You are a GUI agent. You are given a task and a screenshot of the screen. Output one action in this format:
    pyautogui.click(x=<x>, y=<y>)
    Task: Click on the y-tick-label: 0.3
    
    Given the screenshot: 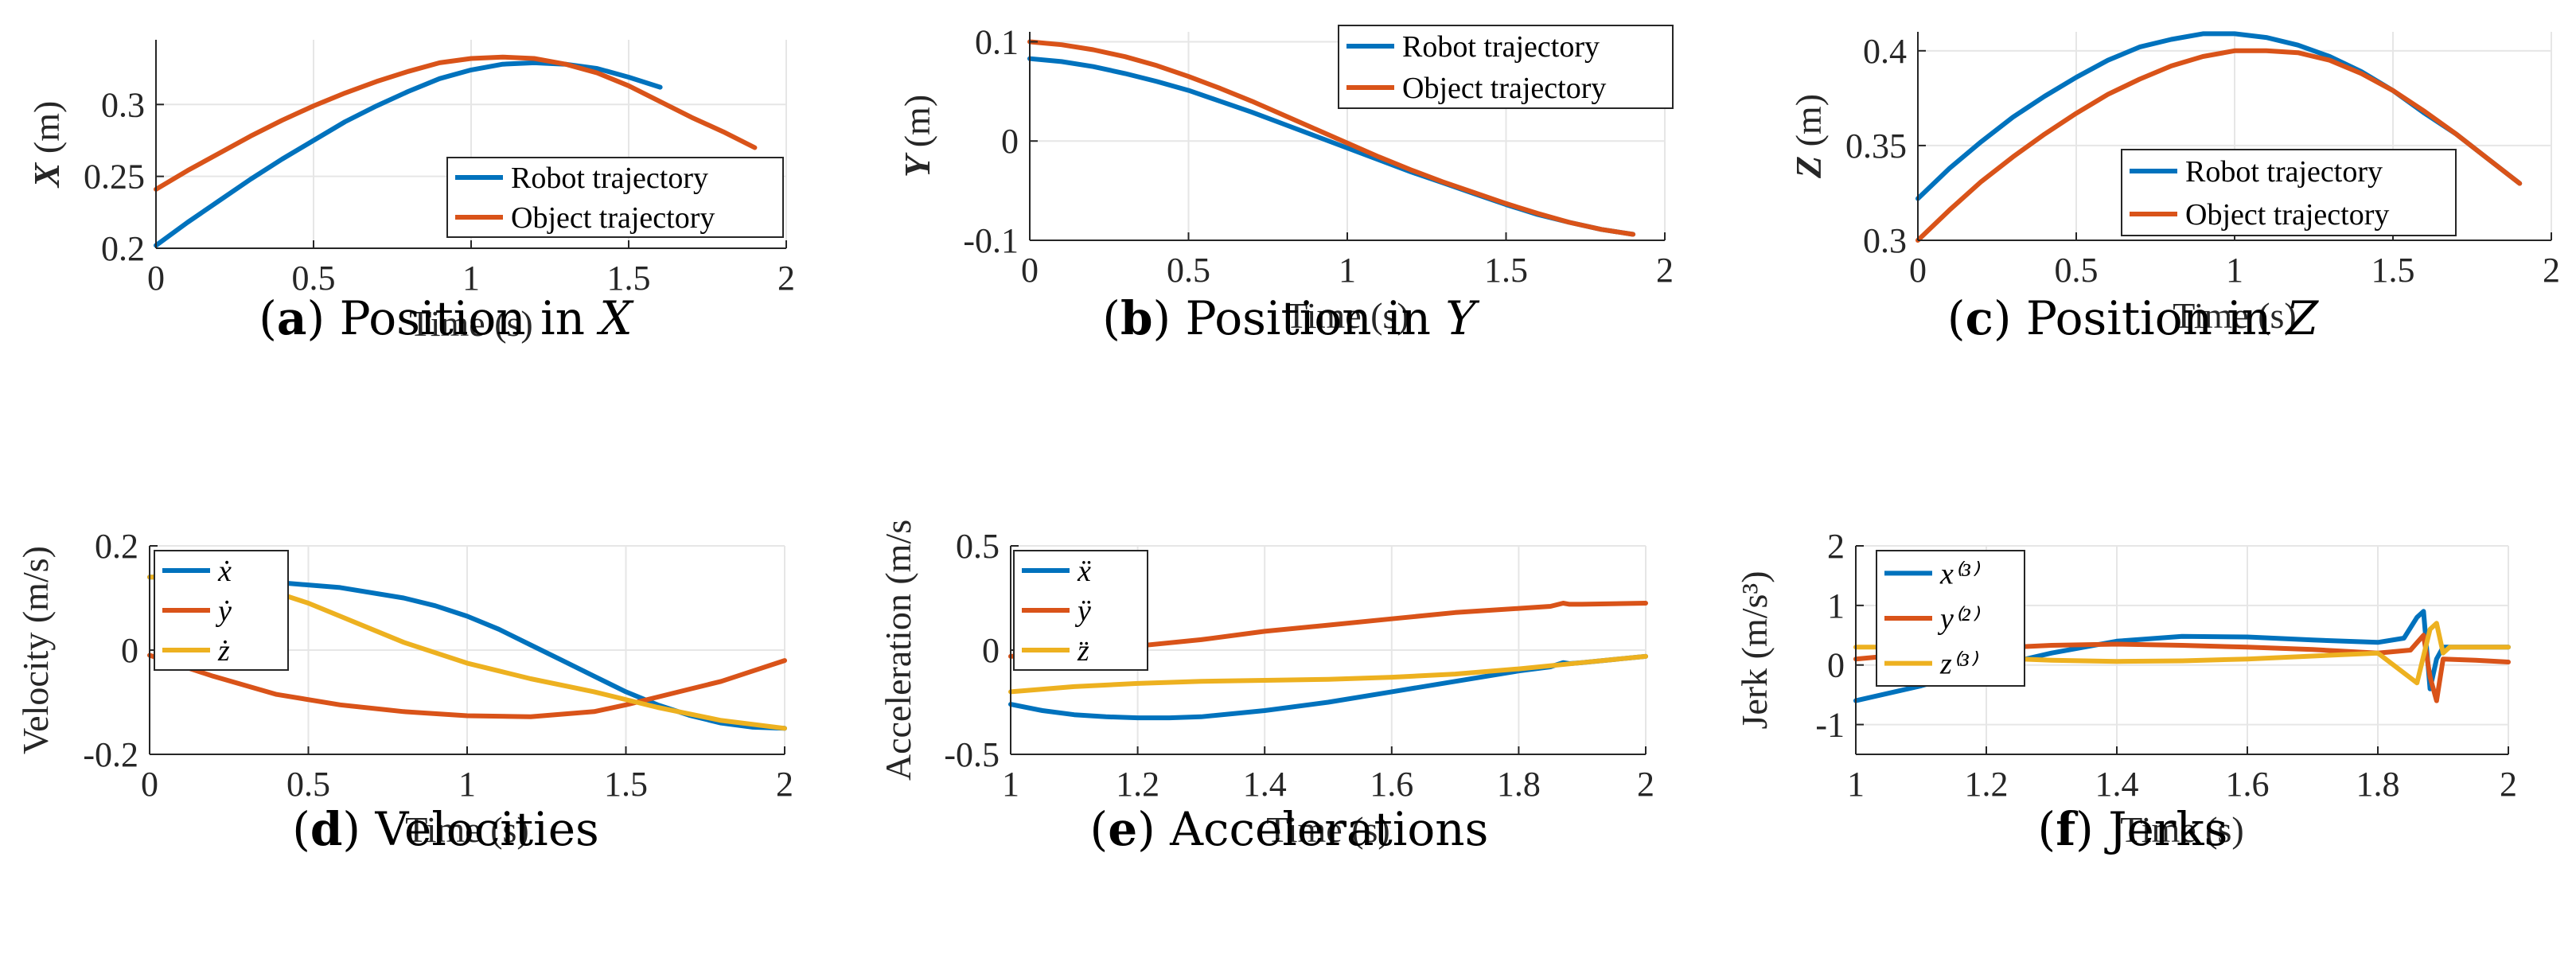 What is the action you would take?
    pyautogui.click(x=1885, y=241)
    